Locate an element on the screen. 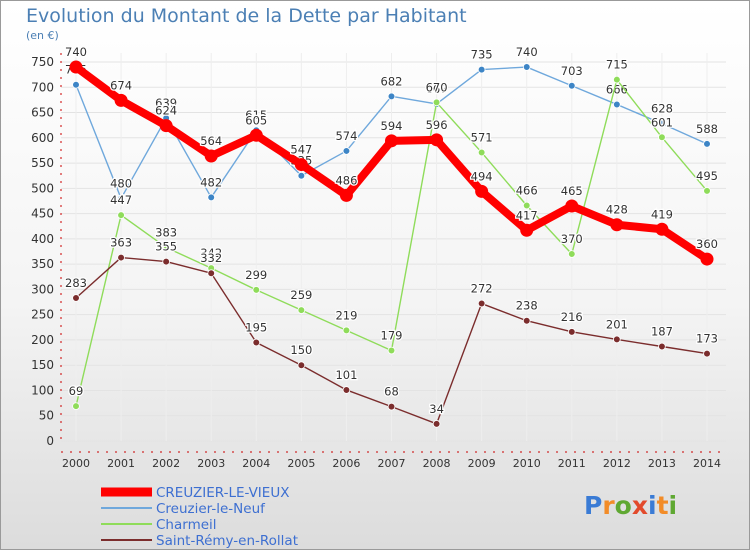 This screenshot has width=750, height=550. data-label-charmeil-2013: 601 is located at coordinates (662, 122).